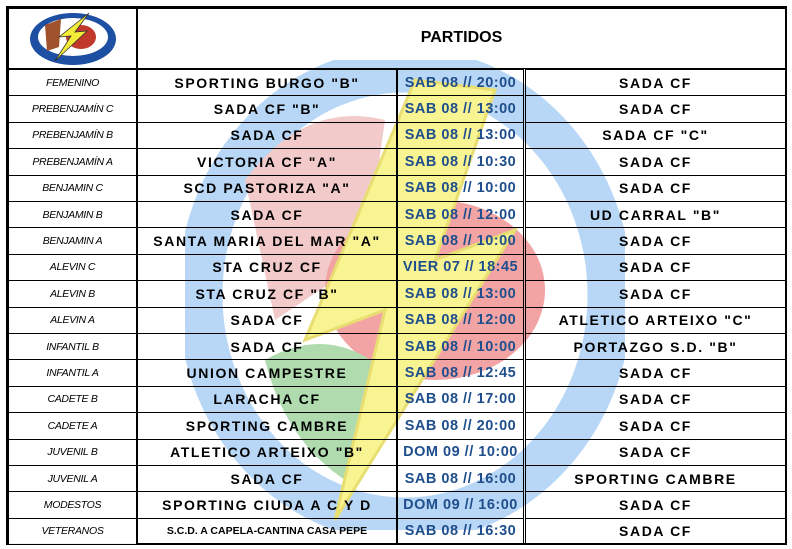 The image size is (792, 549). Describe the element at coordinates (72, 320) in the screenshot. I see `category-cell: ALEVIN A` at that location.